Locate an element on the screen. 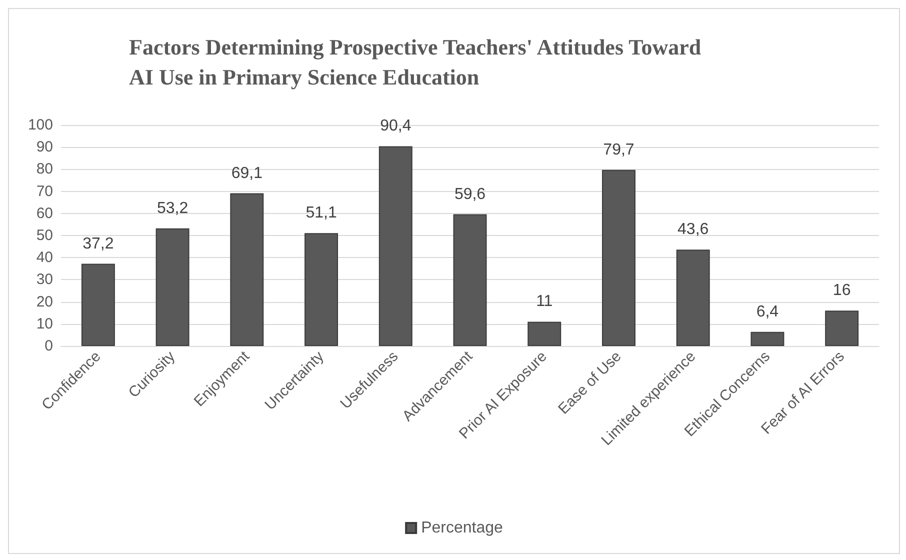 The width and height of the screenshot is (906, 560). y-tick-label: 60 is located at coordinates (44, 213).